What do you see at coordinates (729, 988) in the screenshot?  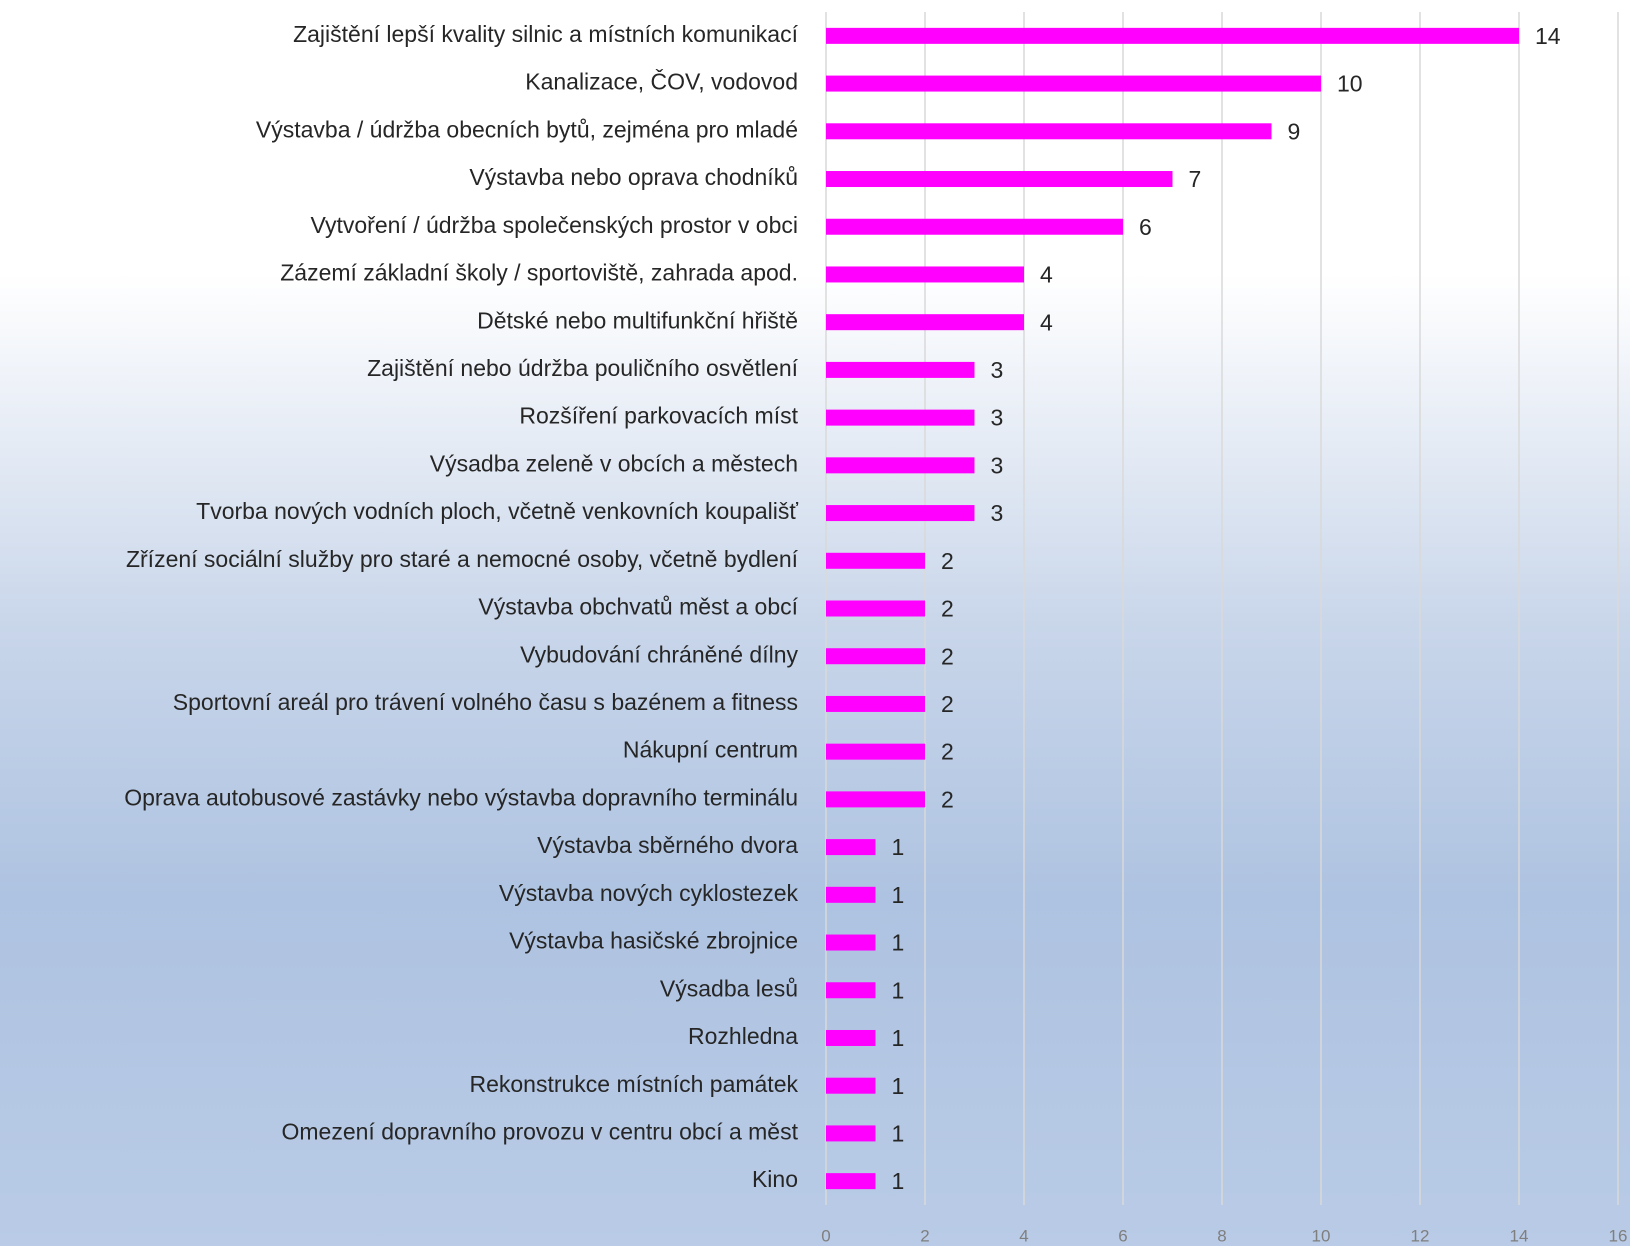 I see `y-tick-label: Výsadba lesů` at bounding box center [729, 988].